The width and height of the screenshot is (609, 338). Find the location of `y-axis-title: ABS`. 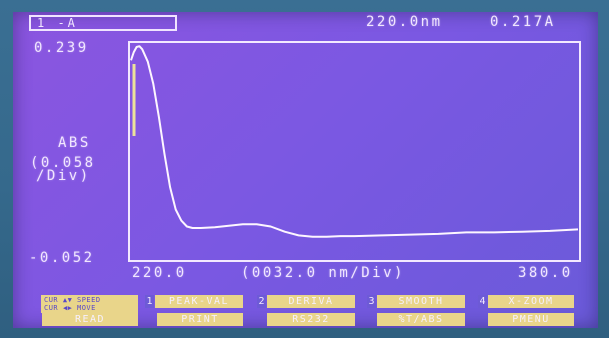

y-axis-title: ABS is located at coordinates (74, 143).